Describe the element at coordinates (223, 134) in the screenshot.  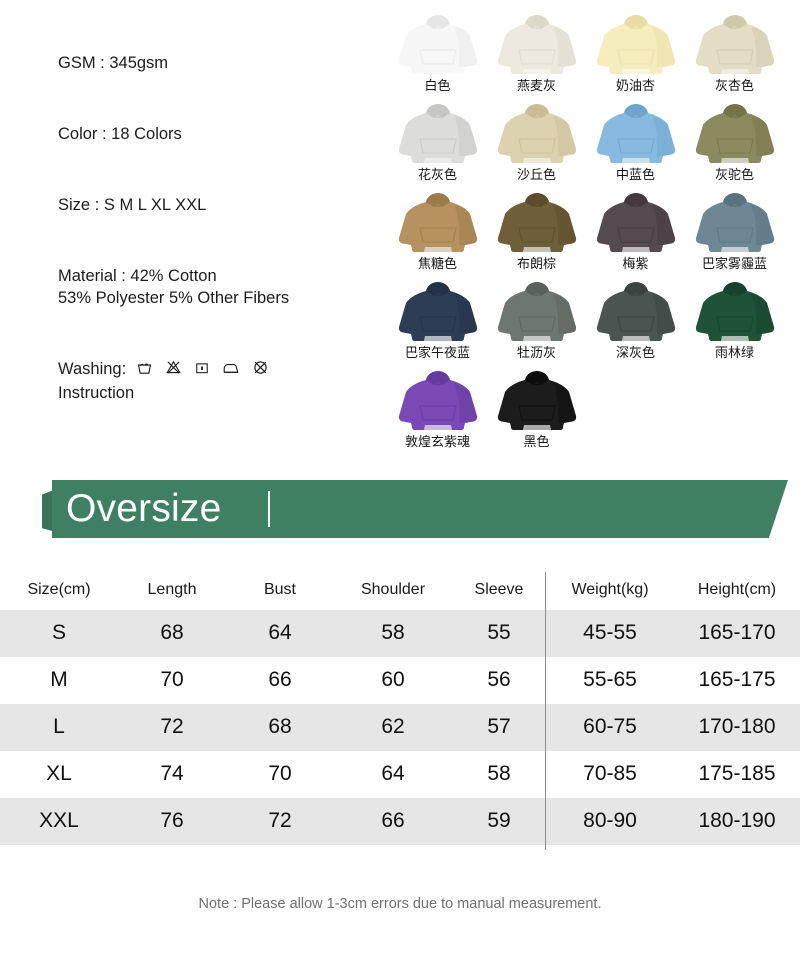
I see `spec-item-color: Color : 18 Colors` at that location.